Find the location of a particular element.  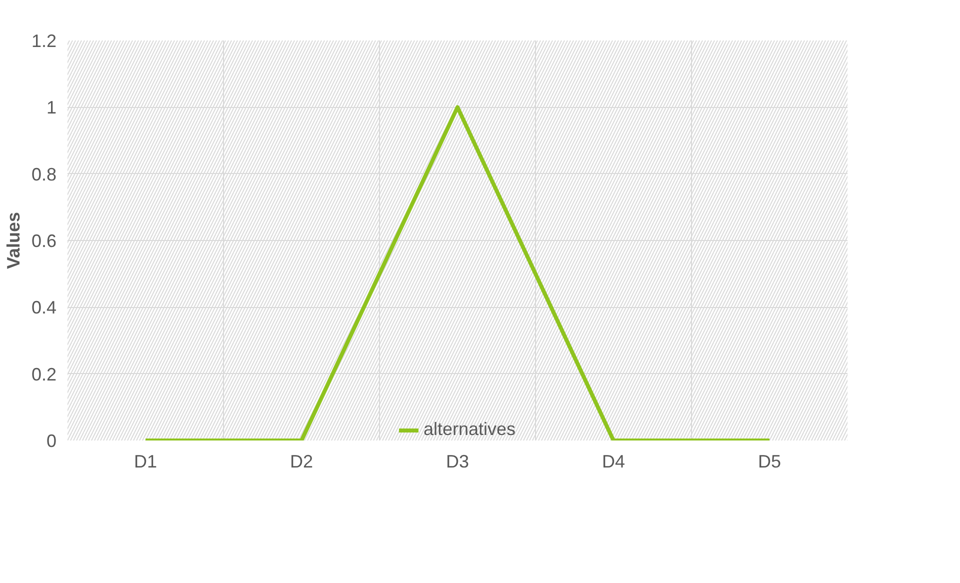

y-tick-label: 0.2 is located at coordinates (44, 374).